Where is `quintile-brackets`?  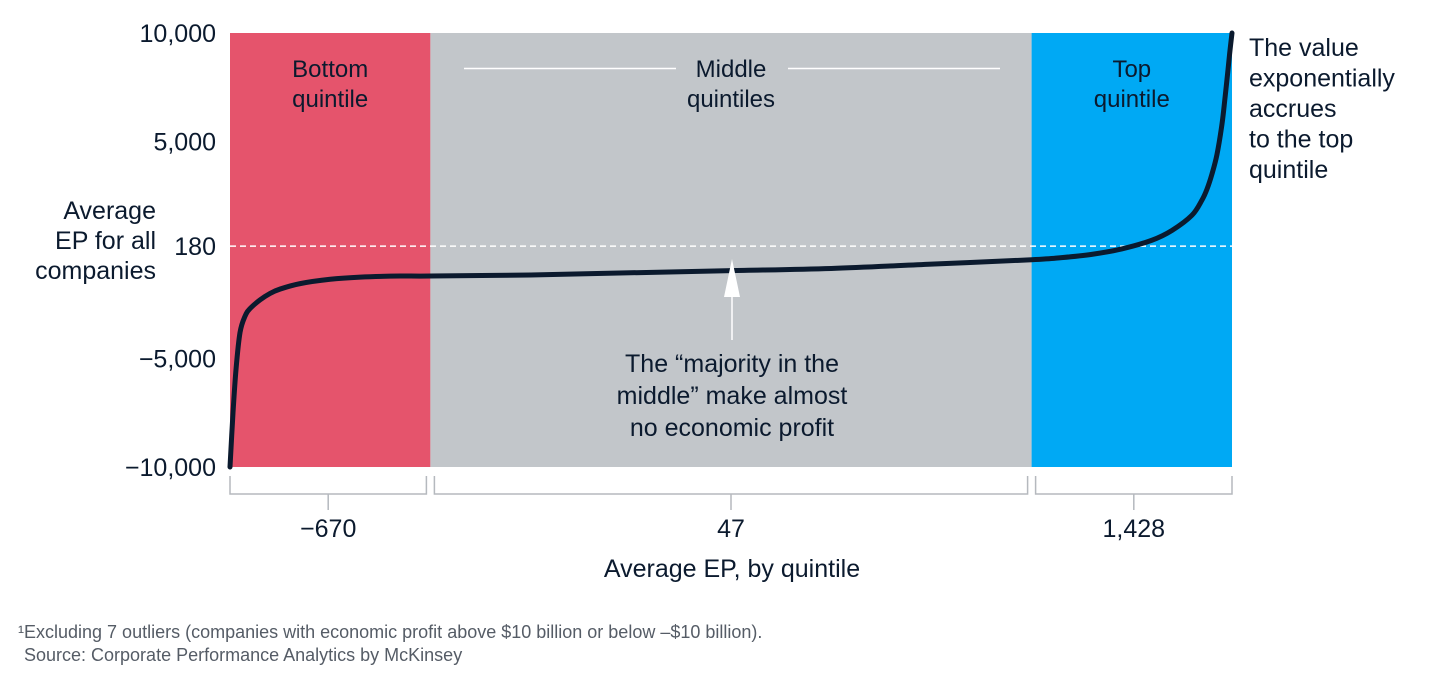 quintile-brackets is located at coordinates (731, 493).